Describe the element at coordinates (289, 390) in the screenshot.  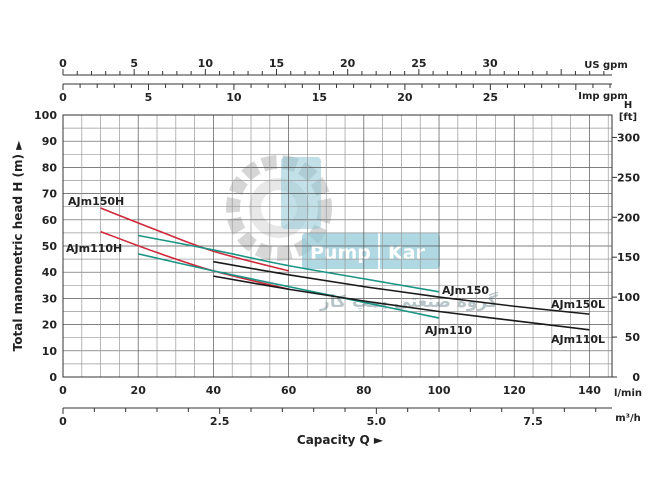
I see `lmin-tick-label: 60` at that location.